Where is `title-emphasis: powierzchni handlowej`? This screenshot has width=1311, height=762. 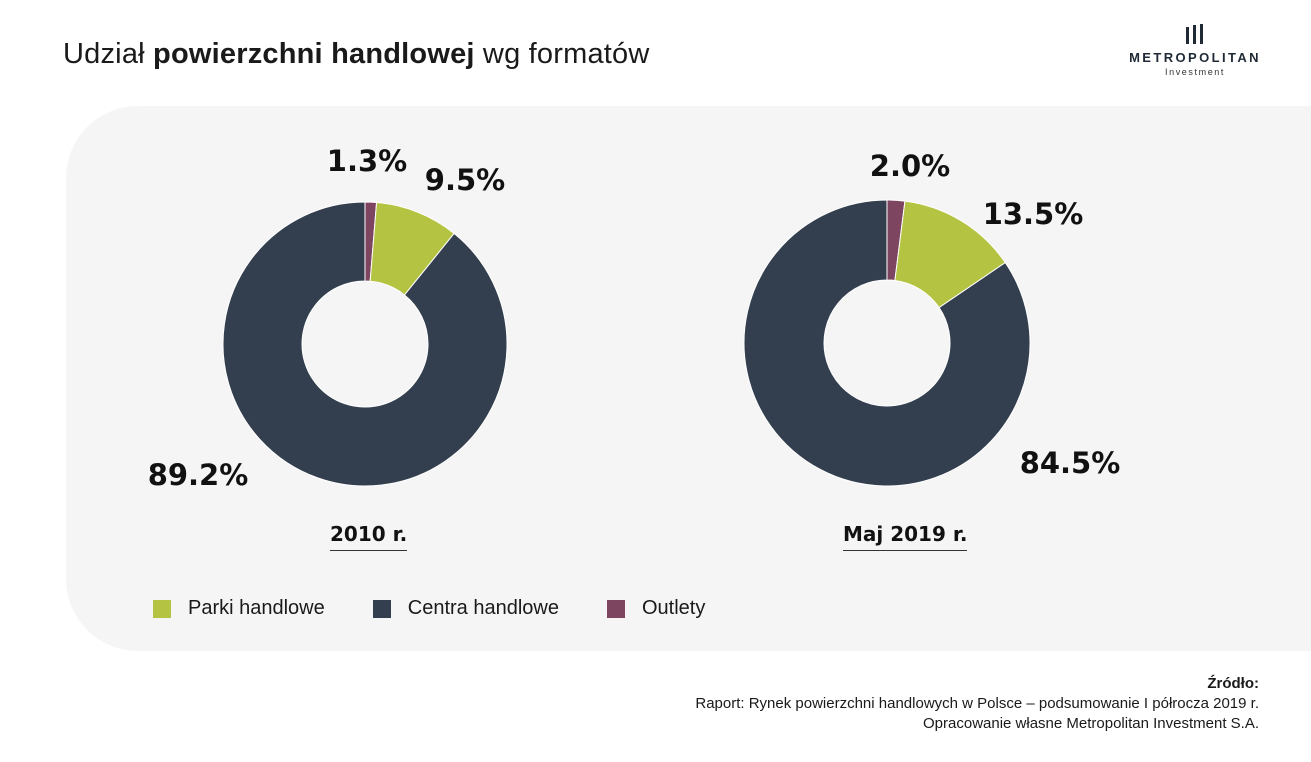
title-emphasis: powierzchni handlowej is located at coordinates (314, 54).